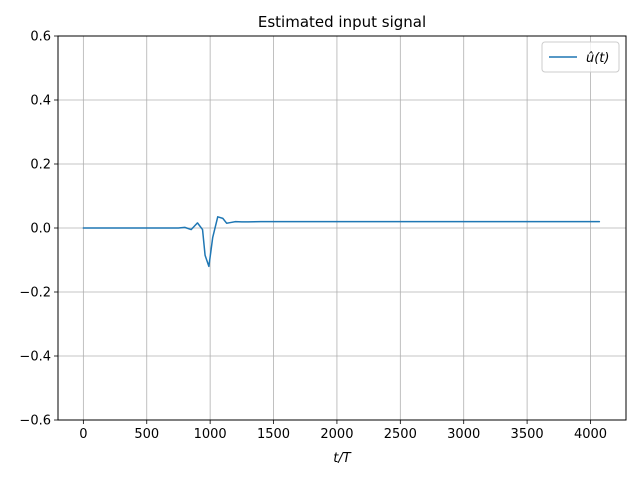  Describe the element at coordinates (40, 37) in the screenshot. I see `y-tick-label: 0.6` at that location.